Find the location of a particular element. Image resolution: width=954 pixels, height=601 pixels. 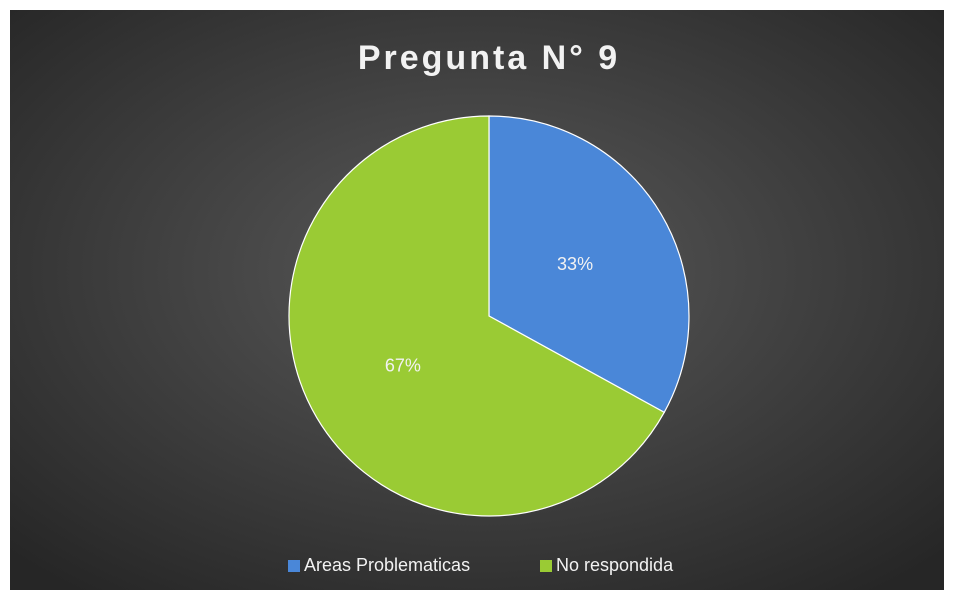

chart-title: Pregunta N° 9 is located at coordinates (489, 58).